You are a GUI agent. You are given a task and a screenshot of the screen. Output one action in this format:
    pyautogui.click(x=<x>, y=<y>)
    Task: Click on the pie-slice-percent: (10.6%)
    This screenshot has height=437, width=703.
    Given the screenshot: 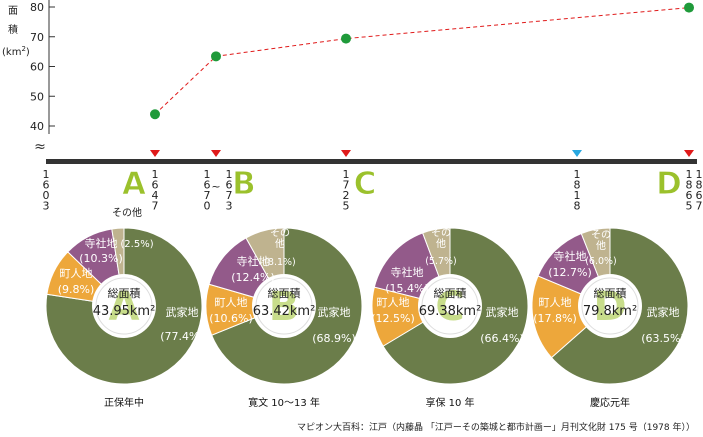 What is the action you would take?
    pyautogui.click(x=231, y=318)
    